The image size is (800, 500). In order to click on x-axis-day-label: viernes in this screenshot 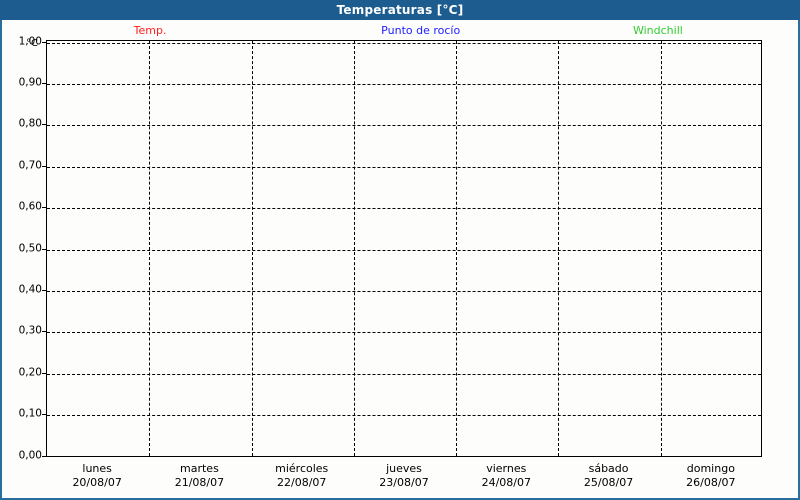, I will do `click(506, 468)`.